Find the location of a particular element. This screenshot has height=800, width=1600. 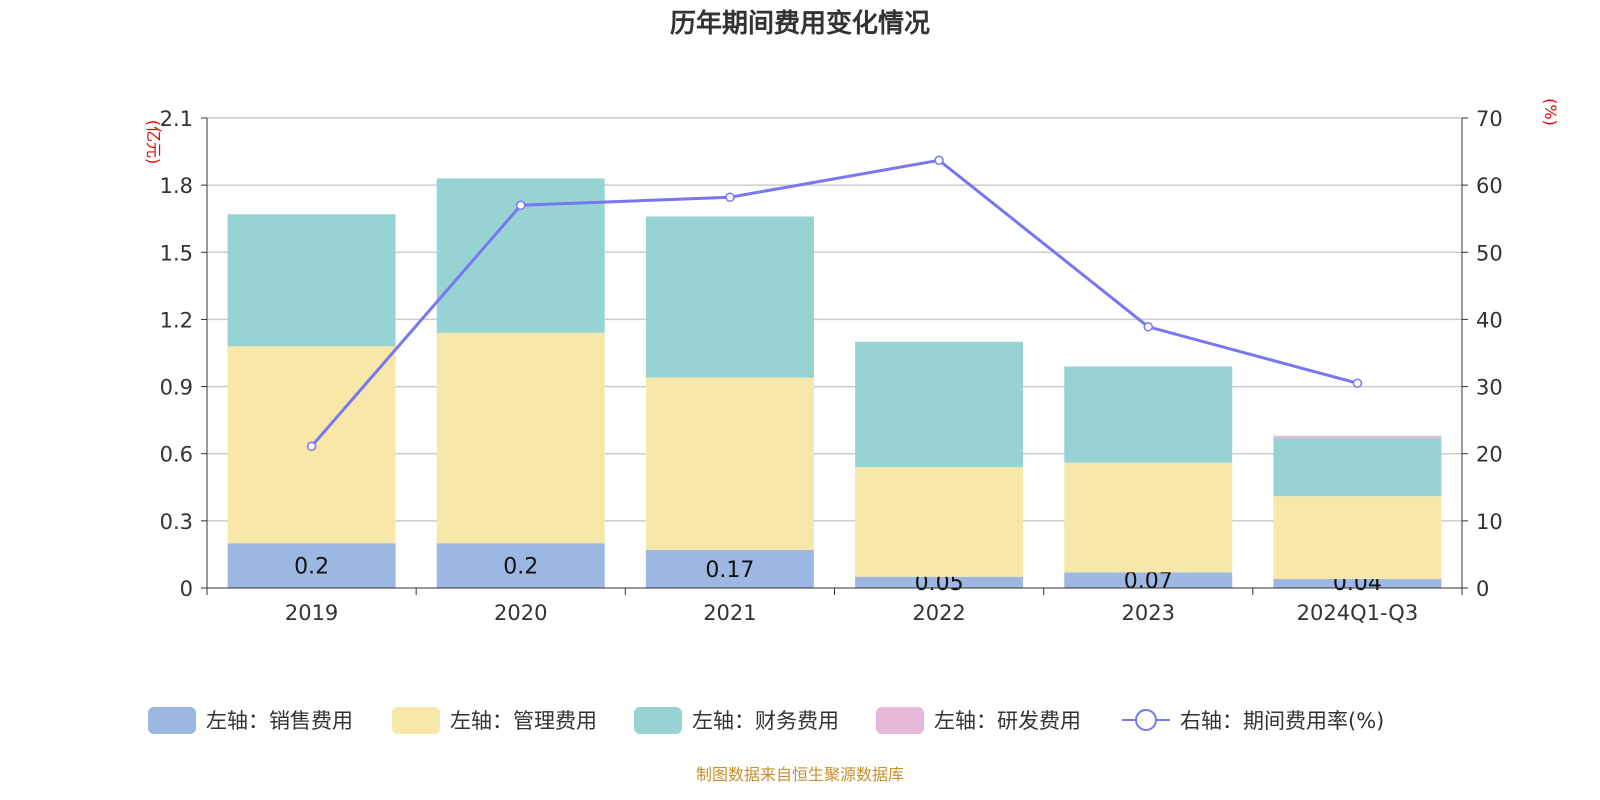

left-tick-label: 1.5 is located at coordinates (176, 253).